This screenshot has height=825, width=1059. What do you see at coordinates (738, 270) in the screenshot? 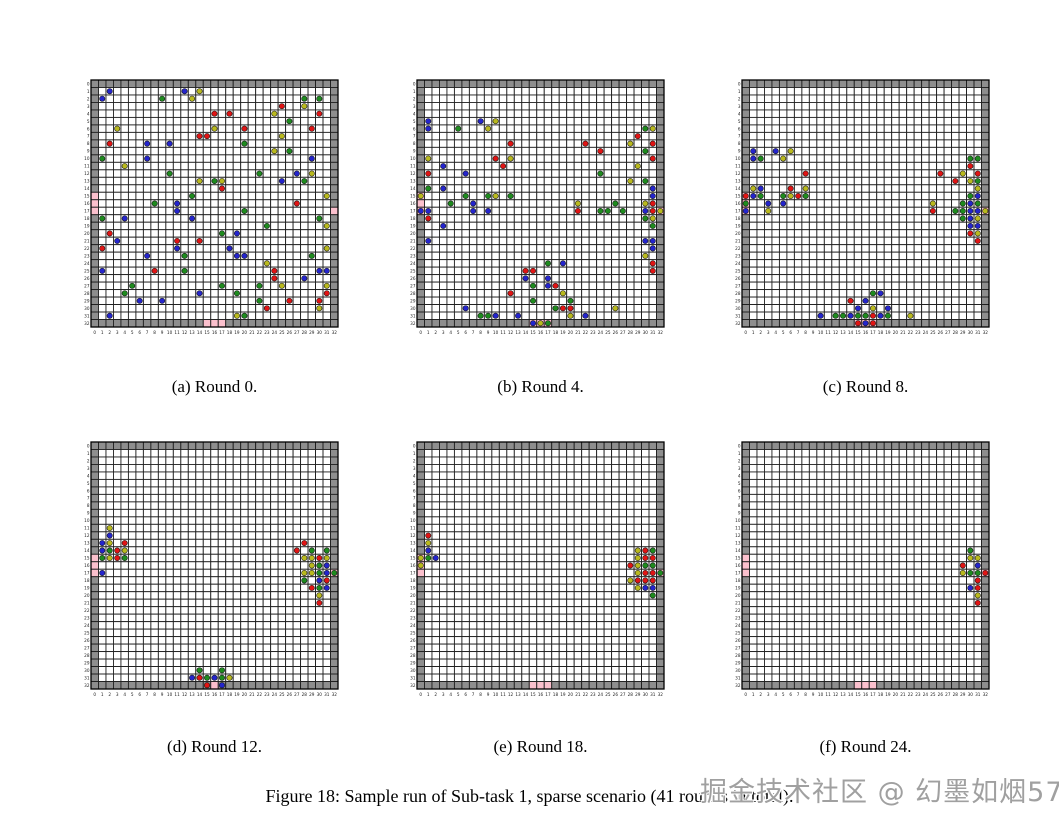
I see `svg-text: 25` at bounding box center [738, 270].